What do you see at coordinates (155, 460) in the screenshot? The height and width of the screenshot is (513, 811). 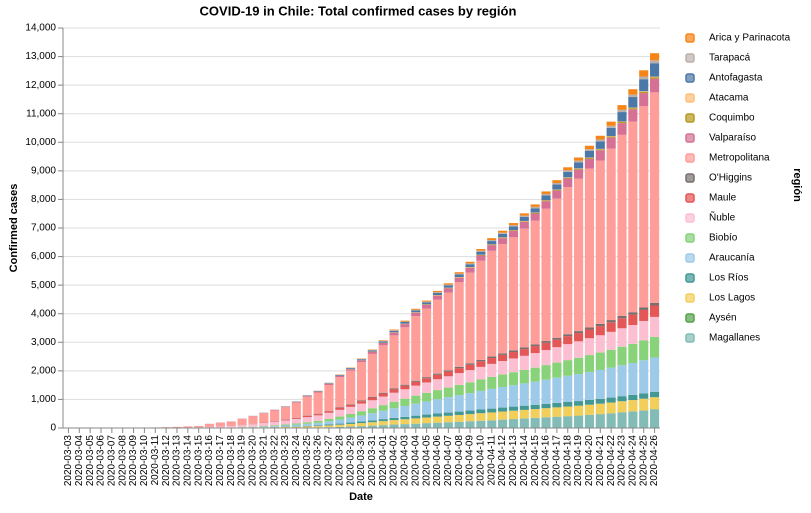 I see `x-tick-label: 2020-03-11` at bounding box center [155, 460].